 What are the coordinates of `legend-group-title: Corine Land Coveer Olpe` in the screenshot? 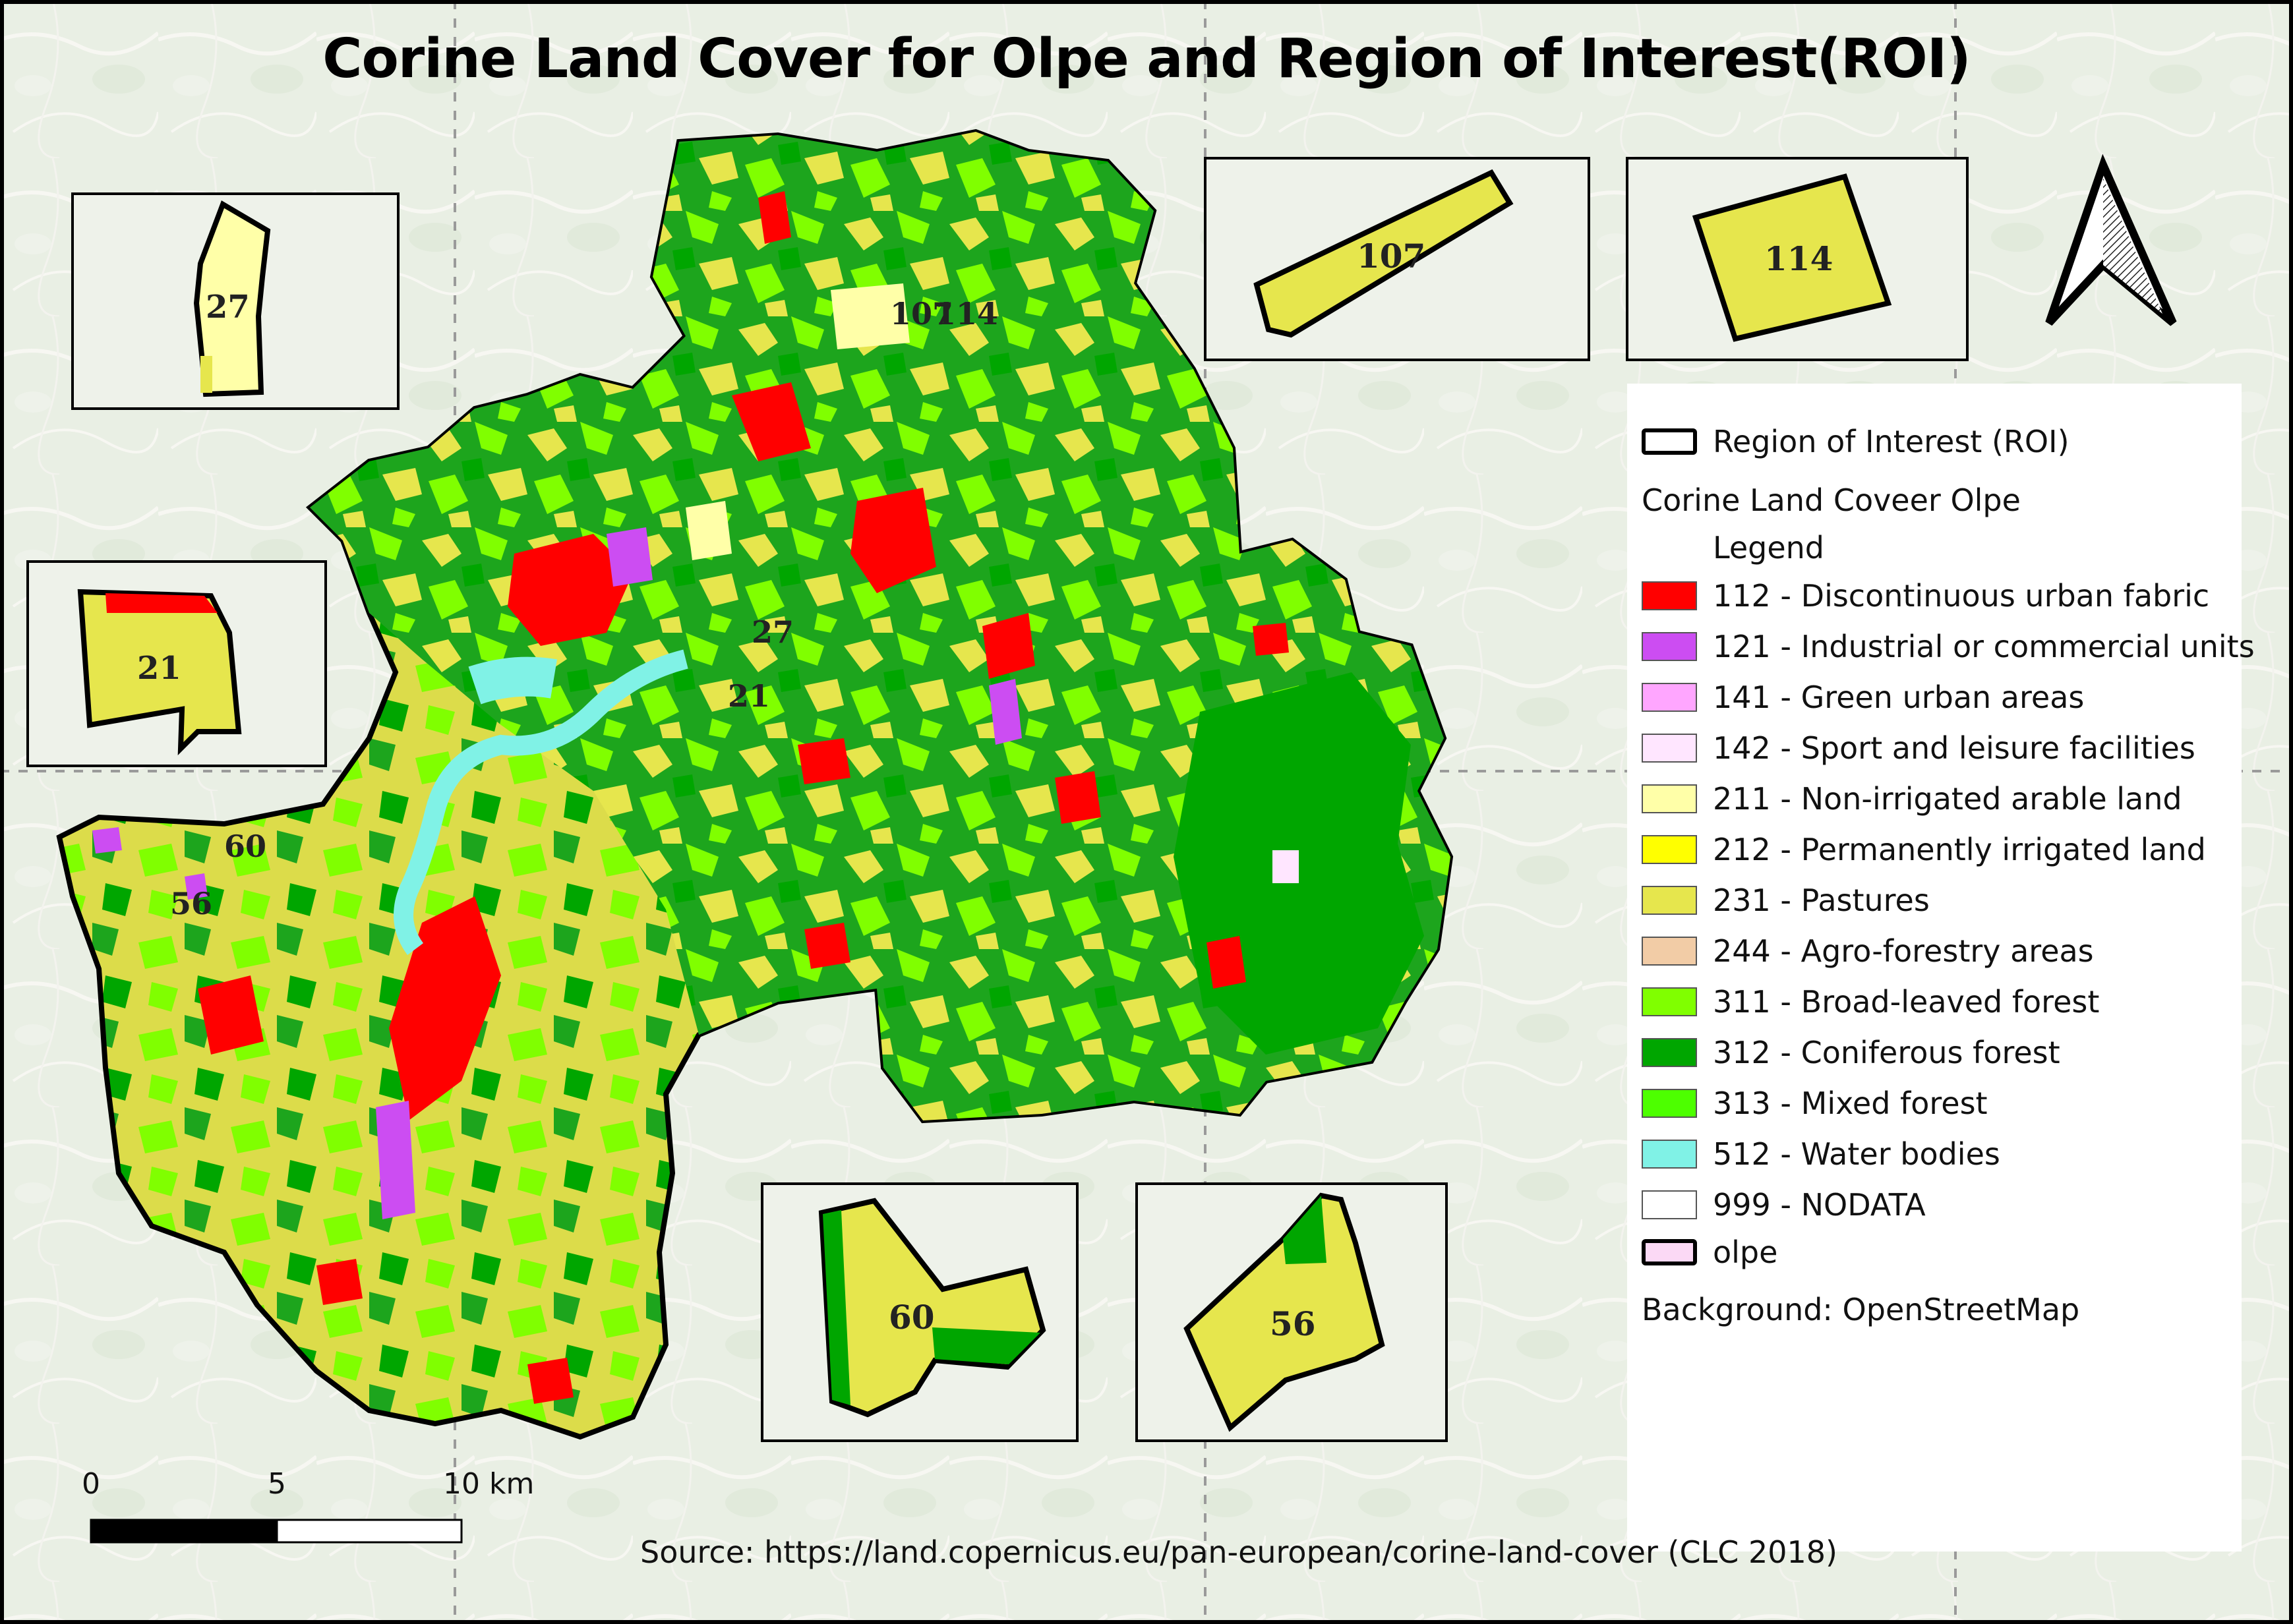 It's located at (1831, 500).